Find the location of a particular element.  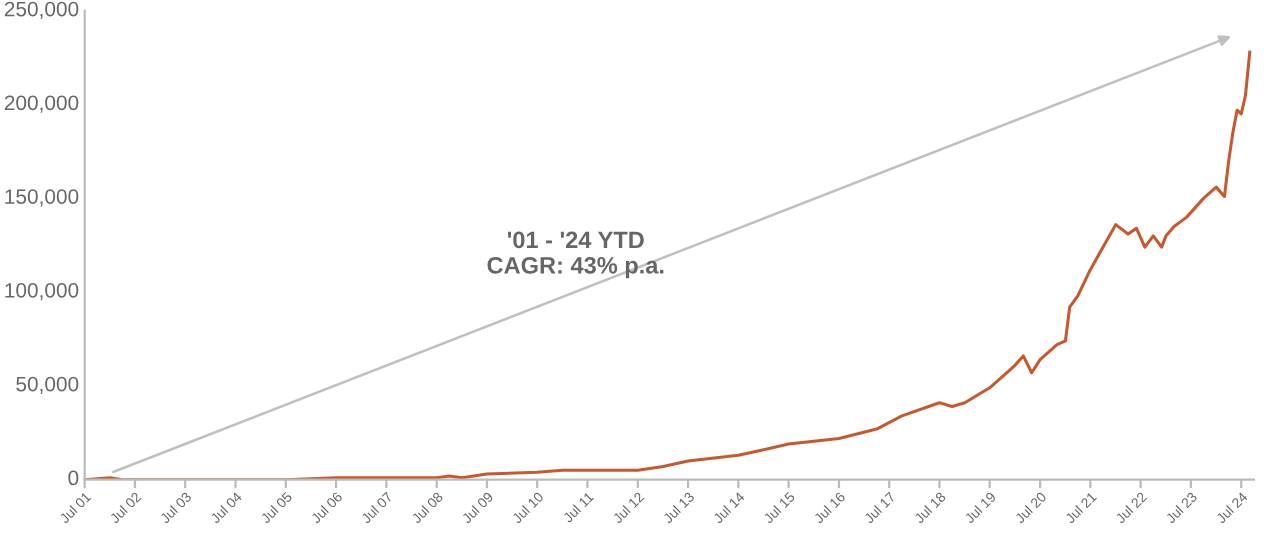

y-tick-label: 150,000 is located at coordinates (42, 198).